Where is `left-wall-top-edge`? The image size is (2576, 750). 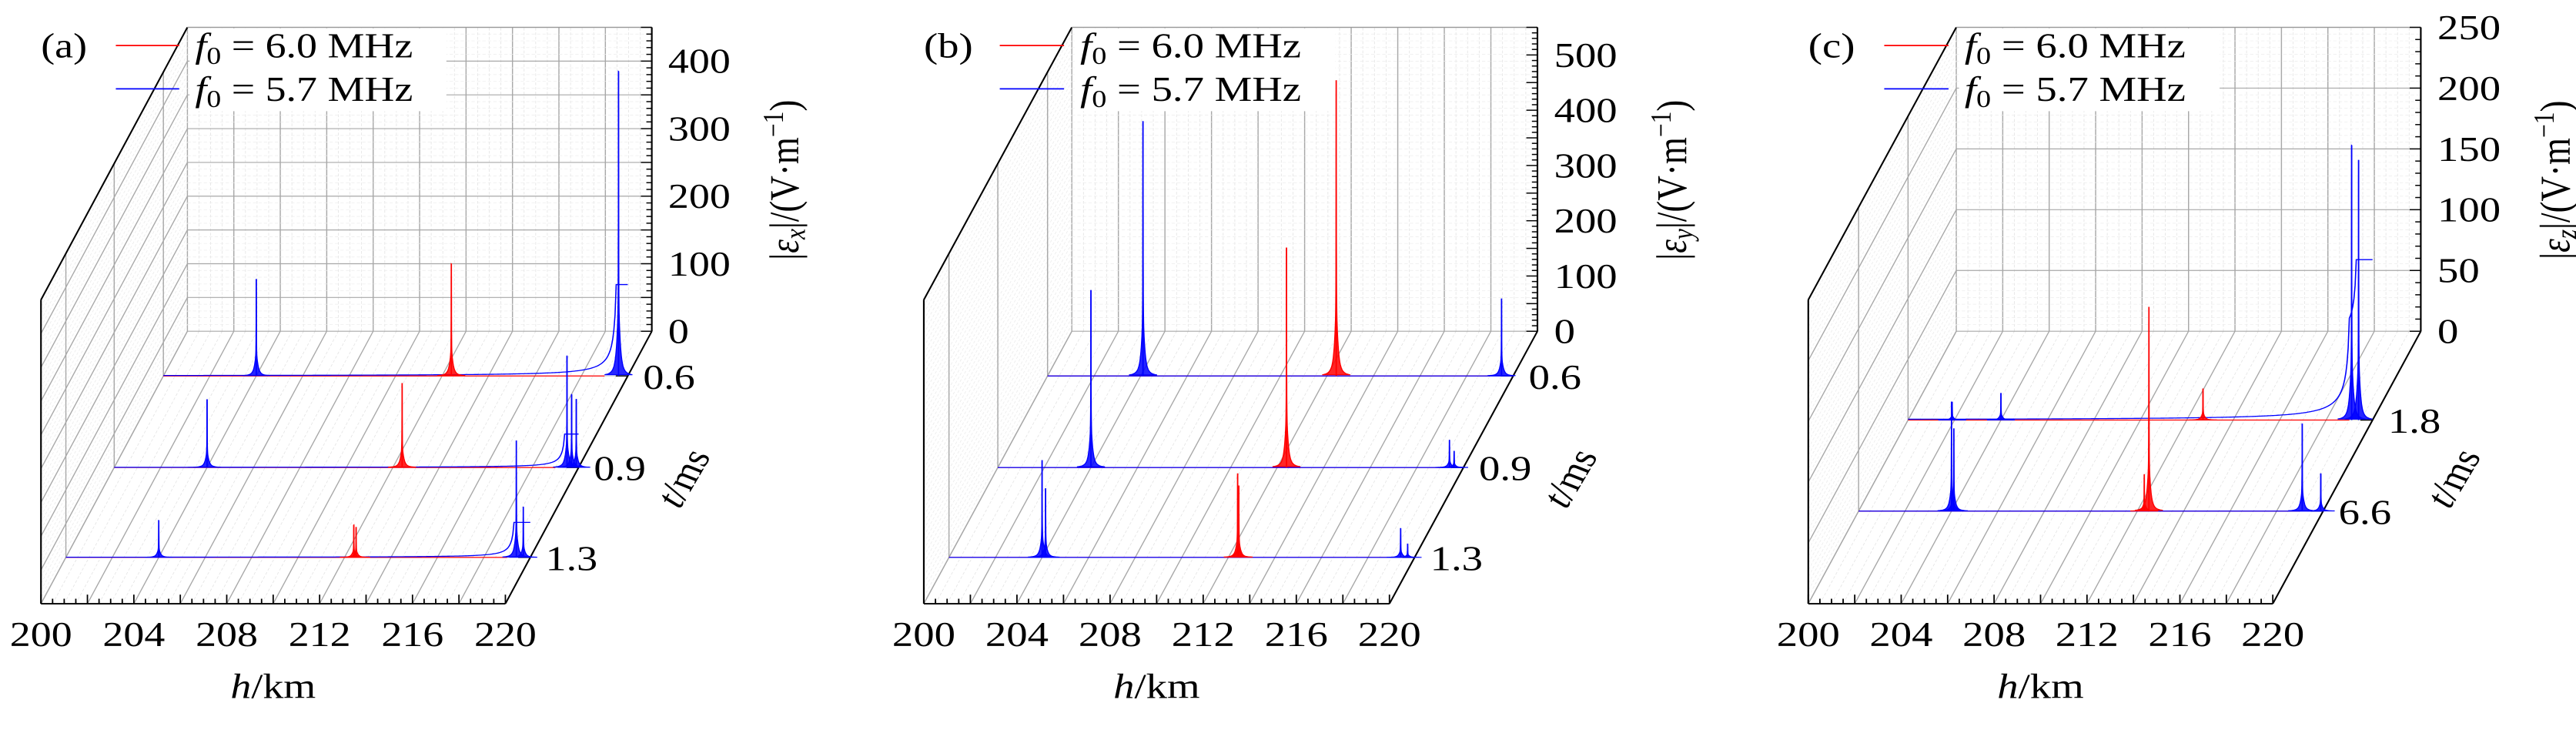 left-wall-top-edge is located at coordinates (1883, 163).